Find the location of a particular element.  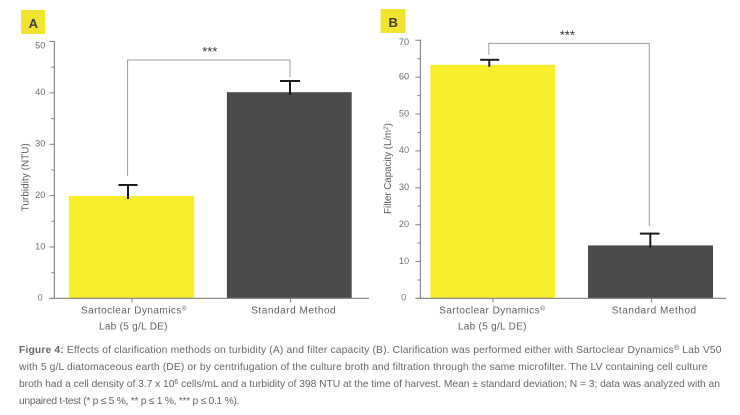

svg-text: 60 is located at coordinates (404, 77).